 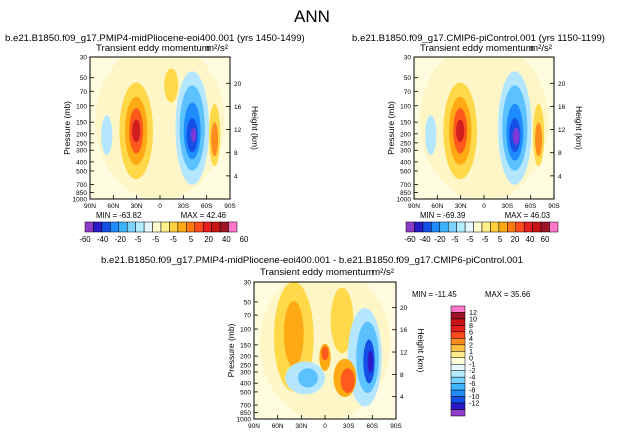 I want to click on panel-title: Transient eddy momentum, so click(x=317, y=272).